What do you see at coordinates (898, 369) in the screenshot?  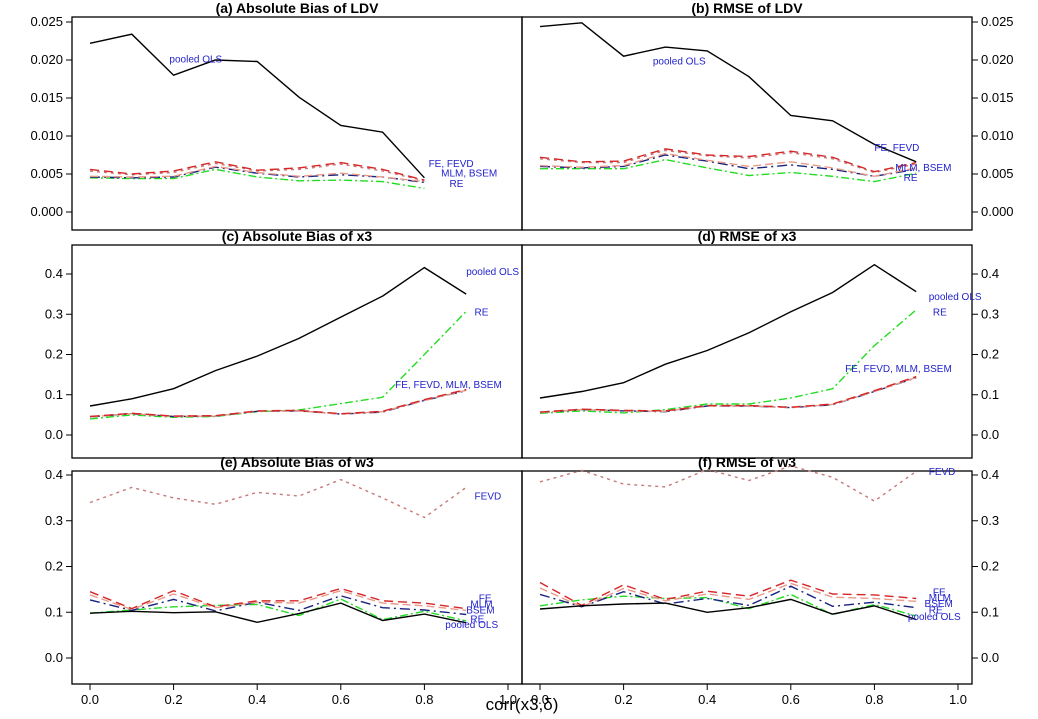 I see `series-annotation: FE, FEVD, MLM, BSEM` at bounding box center [898, 369].